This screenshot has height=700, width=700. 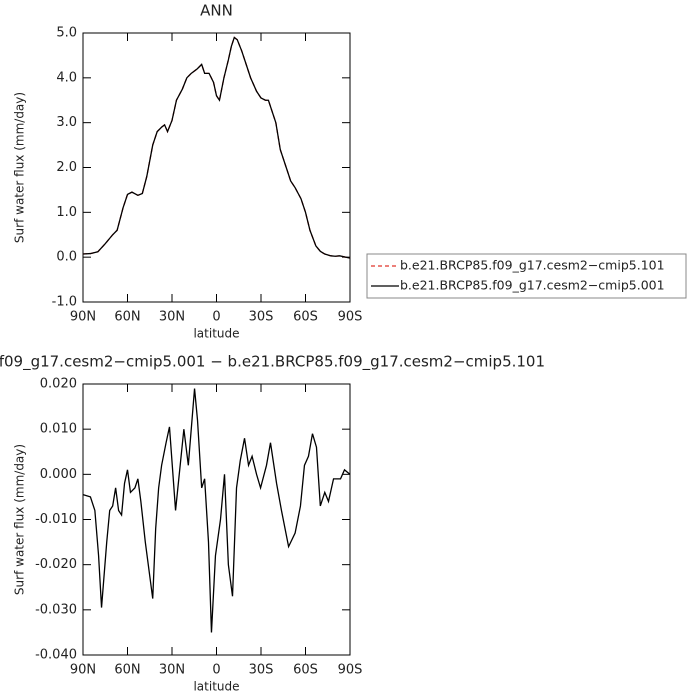 I want to click on legend-label: b.e21.BRCP85.f09_g17.cesm2−cmip5.001, so click(x=532, y=285).